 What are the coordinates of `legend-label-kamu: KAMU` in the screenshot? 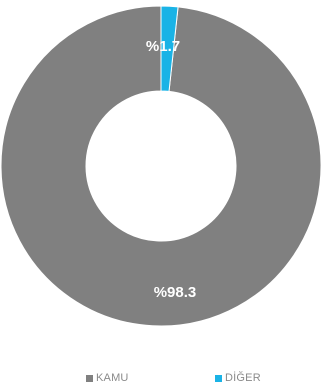 It's located at (112, 378).